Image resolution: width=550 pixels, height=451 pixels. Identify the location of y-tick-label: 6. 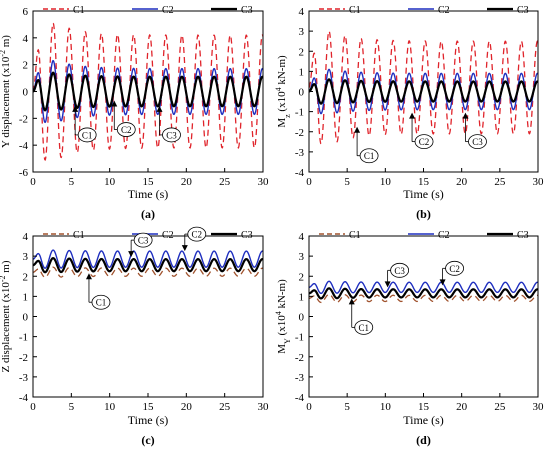
(26, 12).